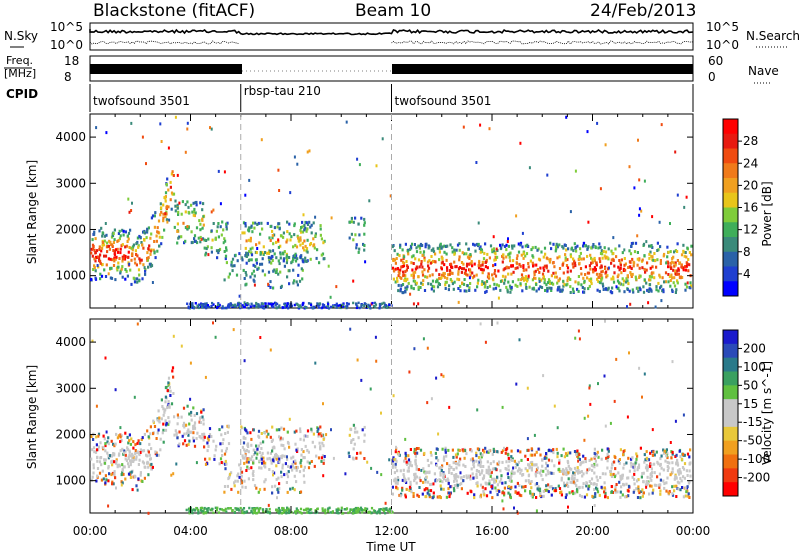 The height and width of the screenshot is (554, 800). What do you see at coordinates (750, 208) in the screenshot?
I see `colorbar-tick-label: 16` at bounding box center [750, 208].